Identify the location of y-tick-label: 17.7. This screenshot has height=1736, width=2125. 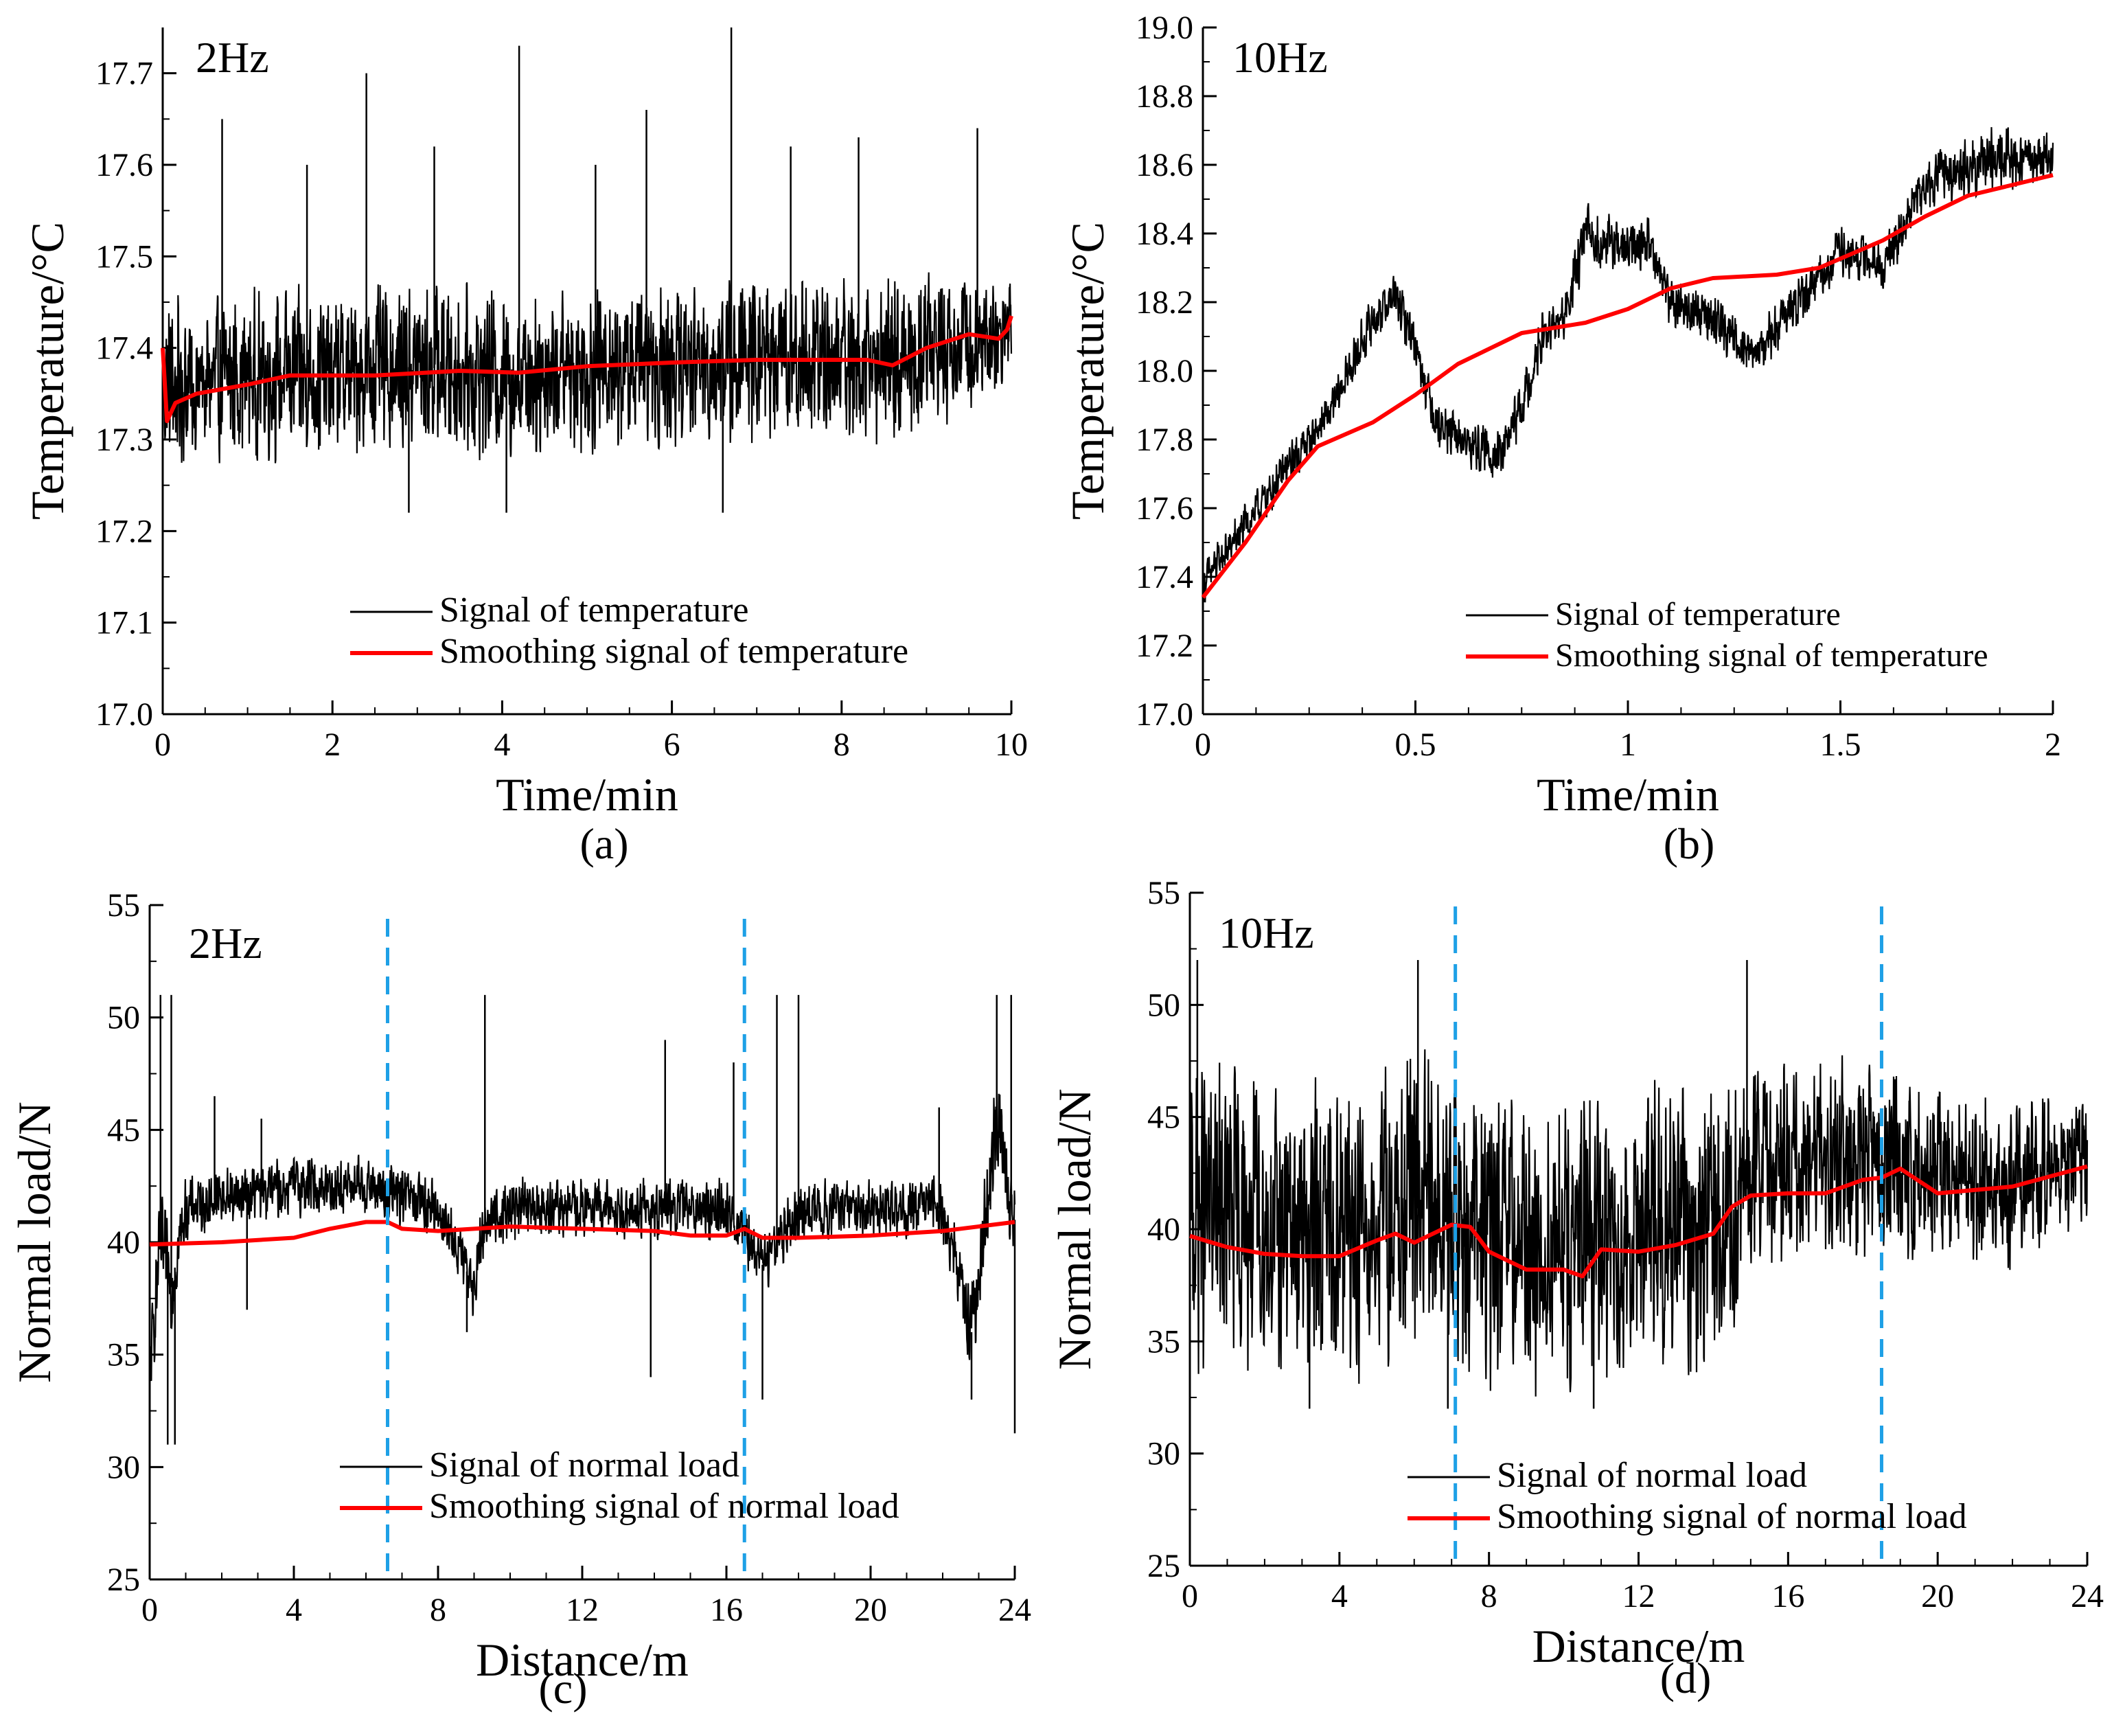
(124, 74).